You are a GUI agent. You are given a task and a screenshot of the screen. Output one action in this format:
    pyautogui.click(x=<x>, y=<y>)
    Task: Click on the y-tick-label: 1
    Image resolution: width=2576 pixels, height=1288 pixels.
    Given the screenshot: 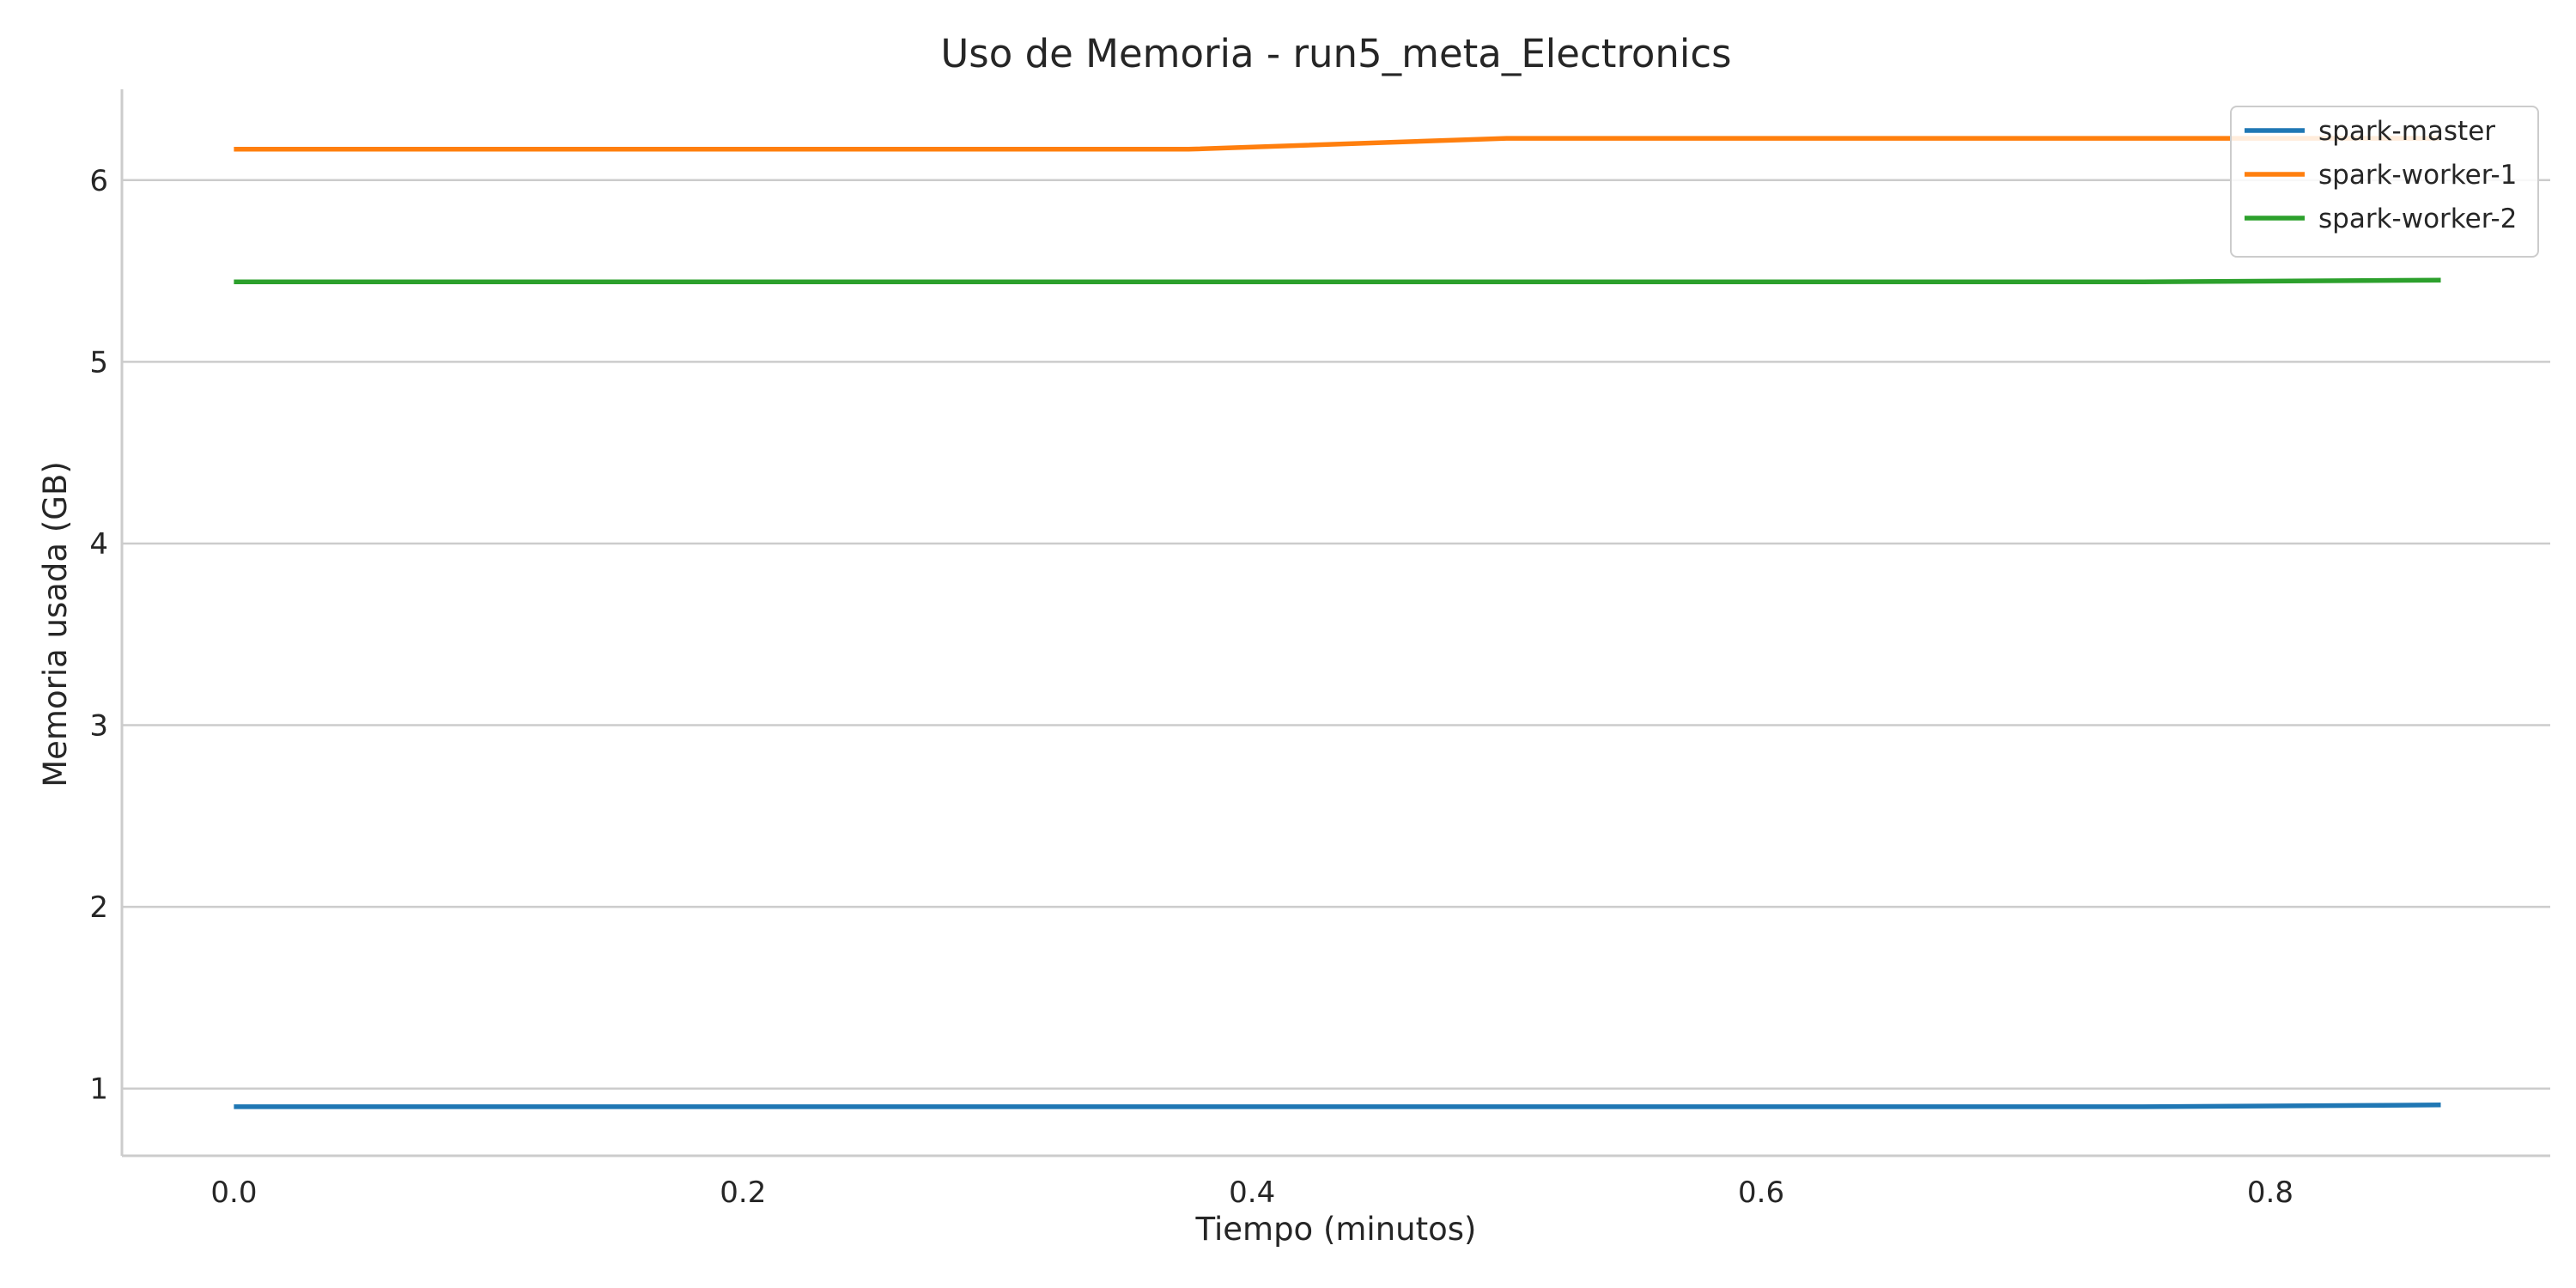 What is the action you would take?
    pyautogui.click(x=98, y=1089)
    